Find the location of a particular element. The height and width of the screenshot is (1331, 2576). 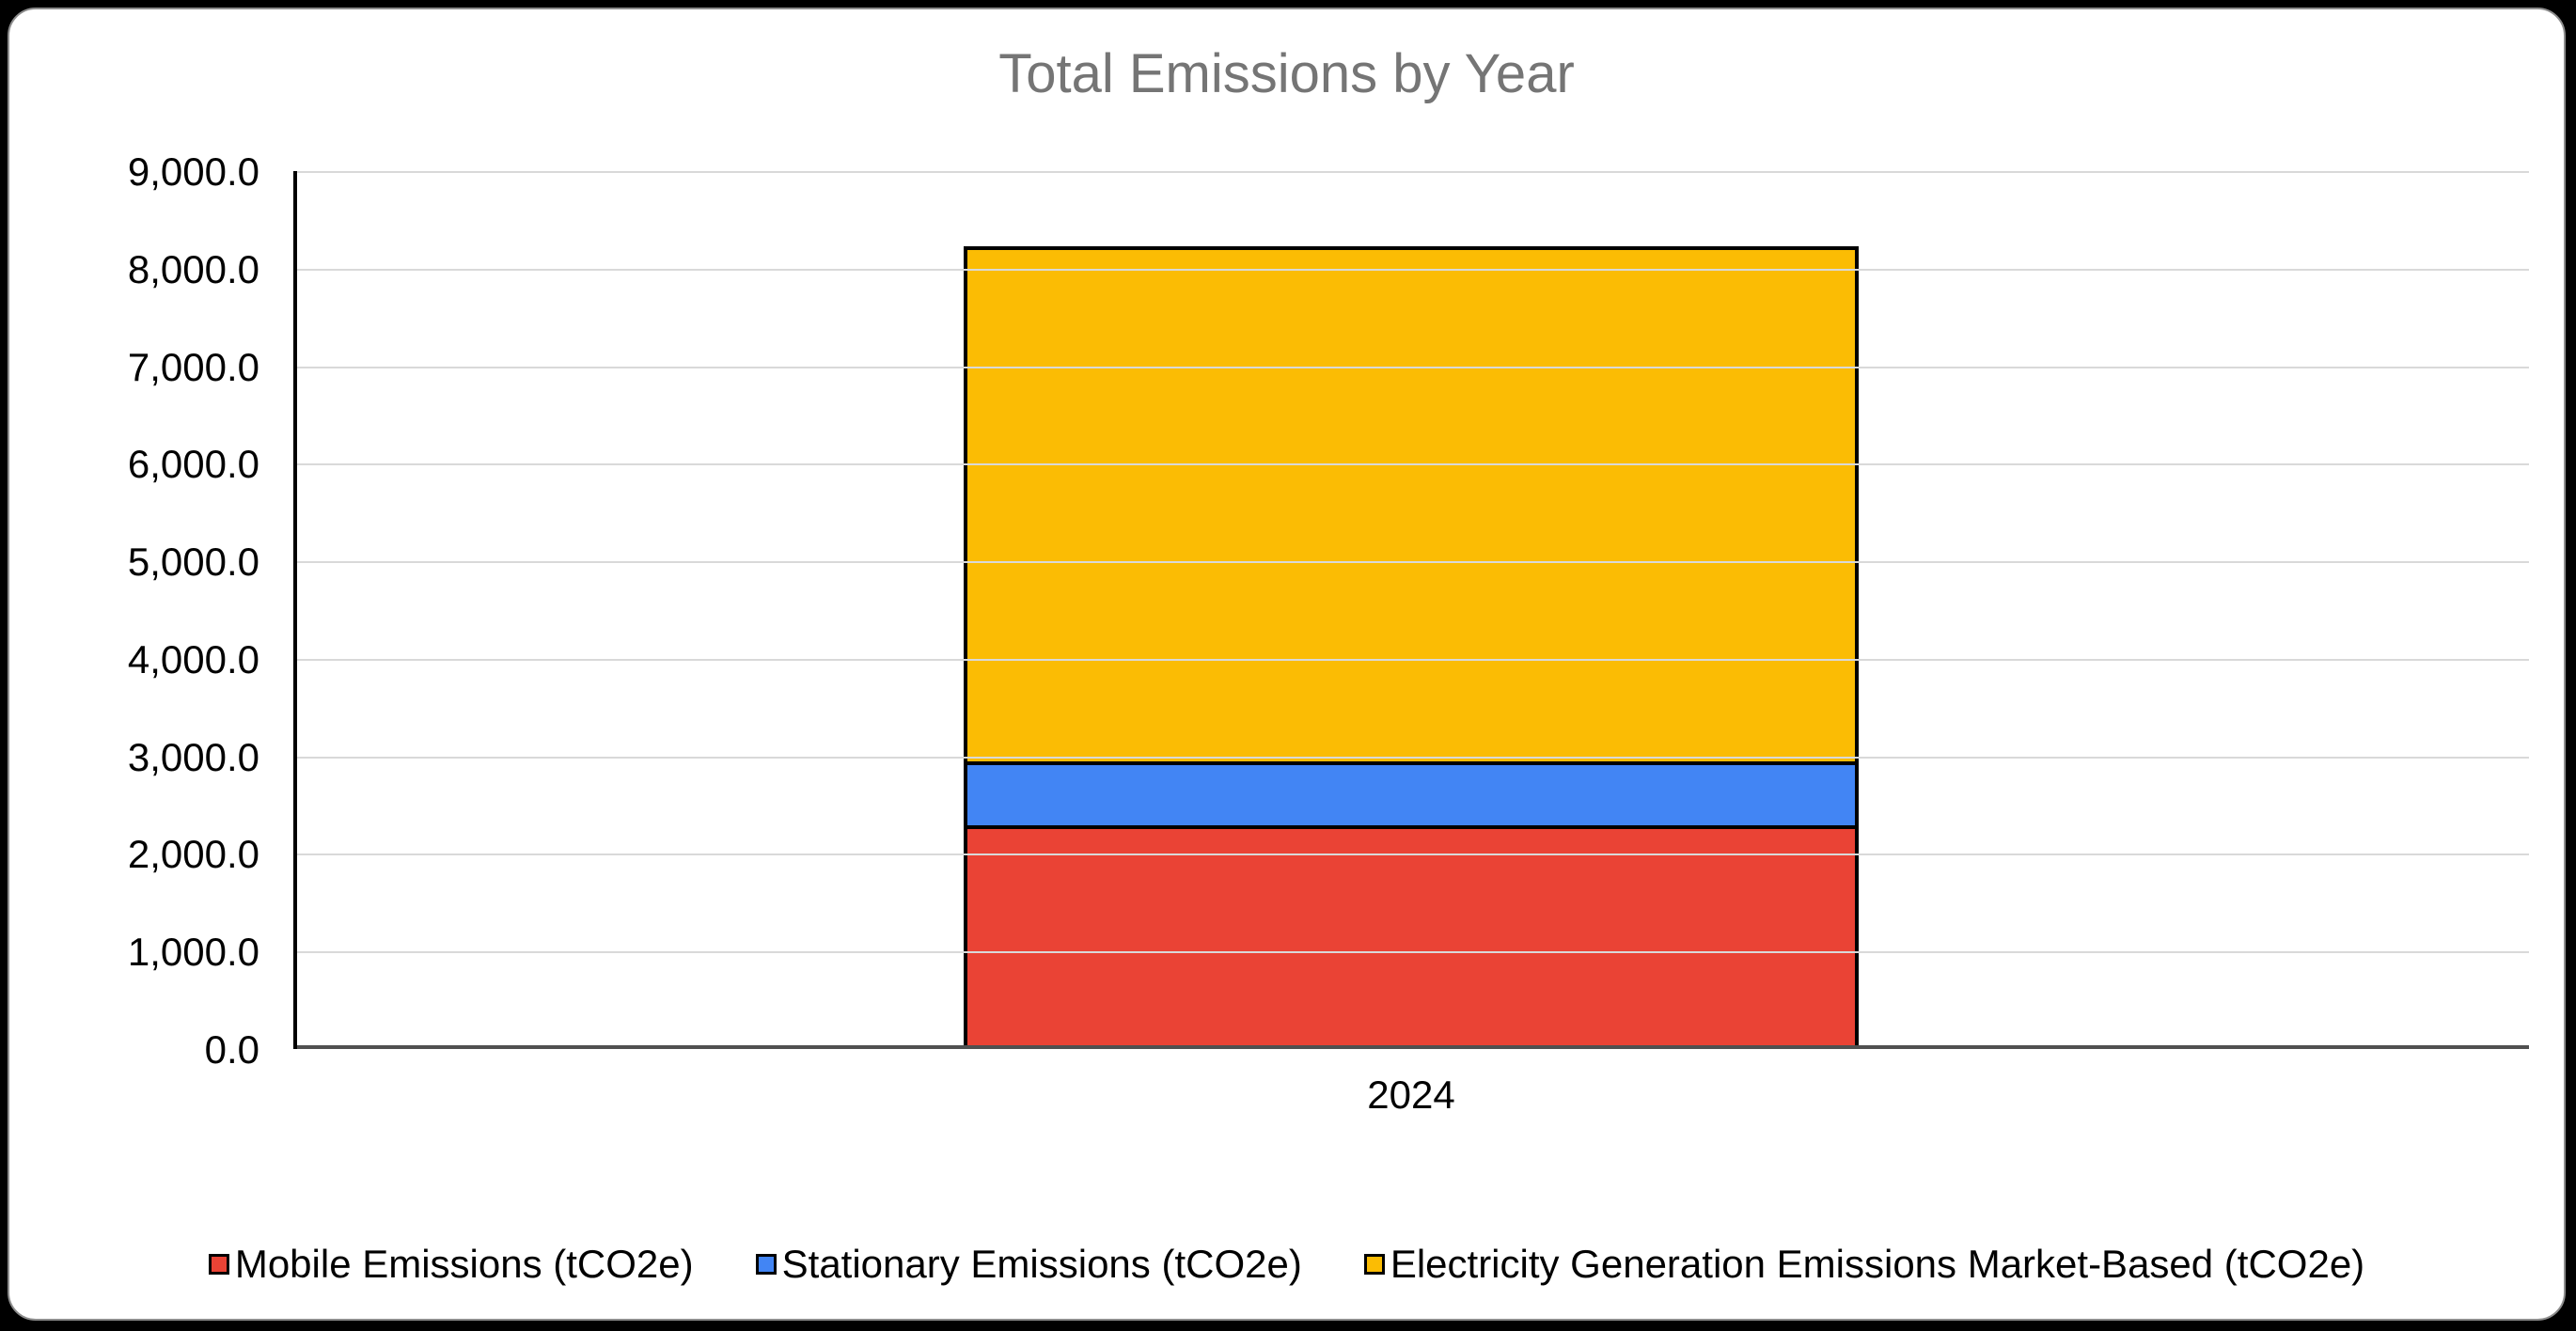

bar-segment-electricity is located at coordinates (1412, 505).